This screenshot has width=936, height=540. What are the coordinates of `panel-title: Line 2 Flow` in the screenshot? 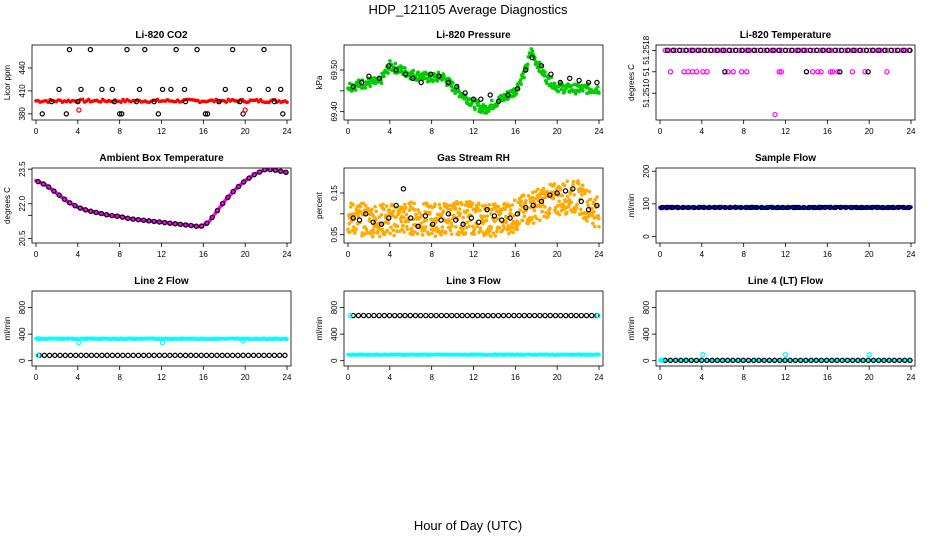 It's located at (161, 281).